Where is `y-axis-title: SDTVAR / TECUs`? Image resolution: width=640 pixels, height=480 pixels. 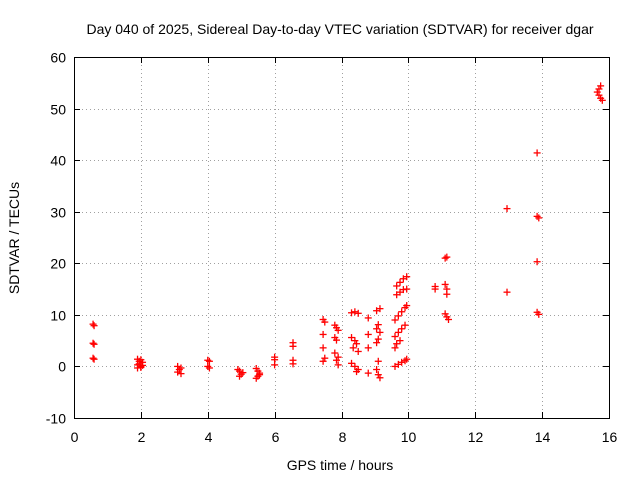
y-axis-title: SDTVAR / TECUs is located at coordinates (14, 238).